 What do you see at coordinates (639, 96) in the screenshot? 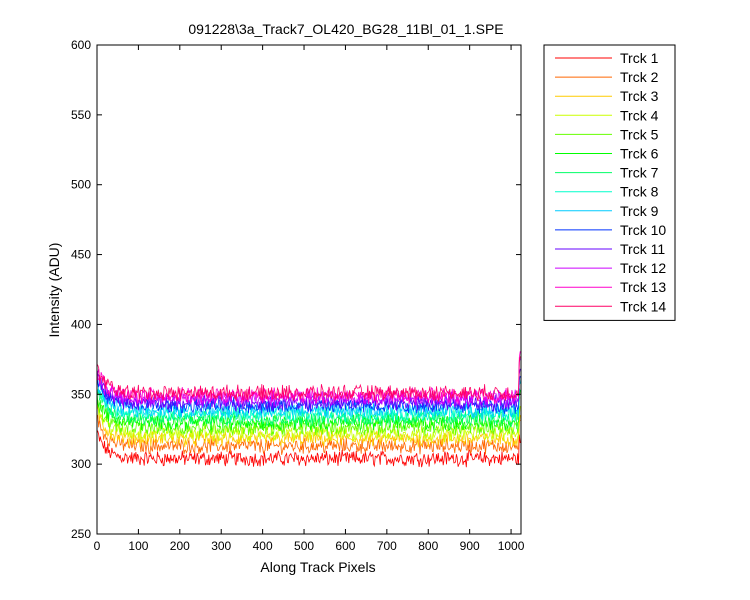
I see `legend-label: Trck 3` at bounding box center [639, 96].